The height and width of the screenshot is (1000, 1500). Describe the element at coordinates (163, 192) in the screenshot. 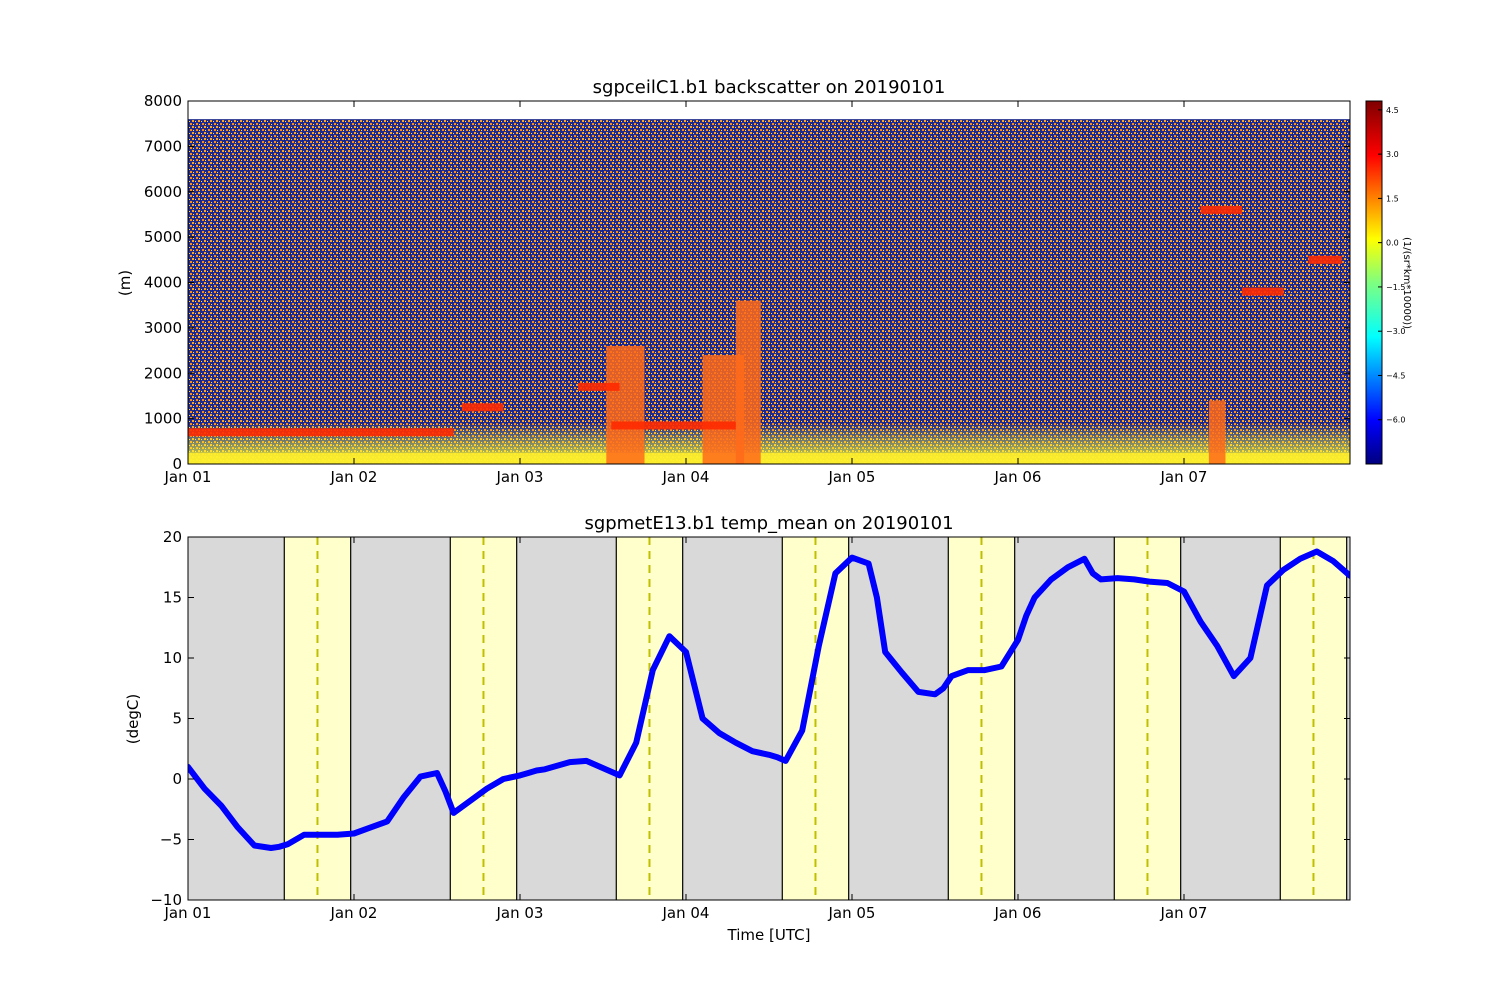

I see `y-tick-label: 6000` at that location.